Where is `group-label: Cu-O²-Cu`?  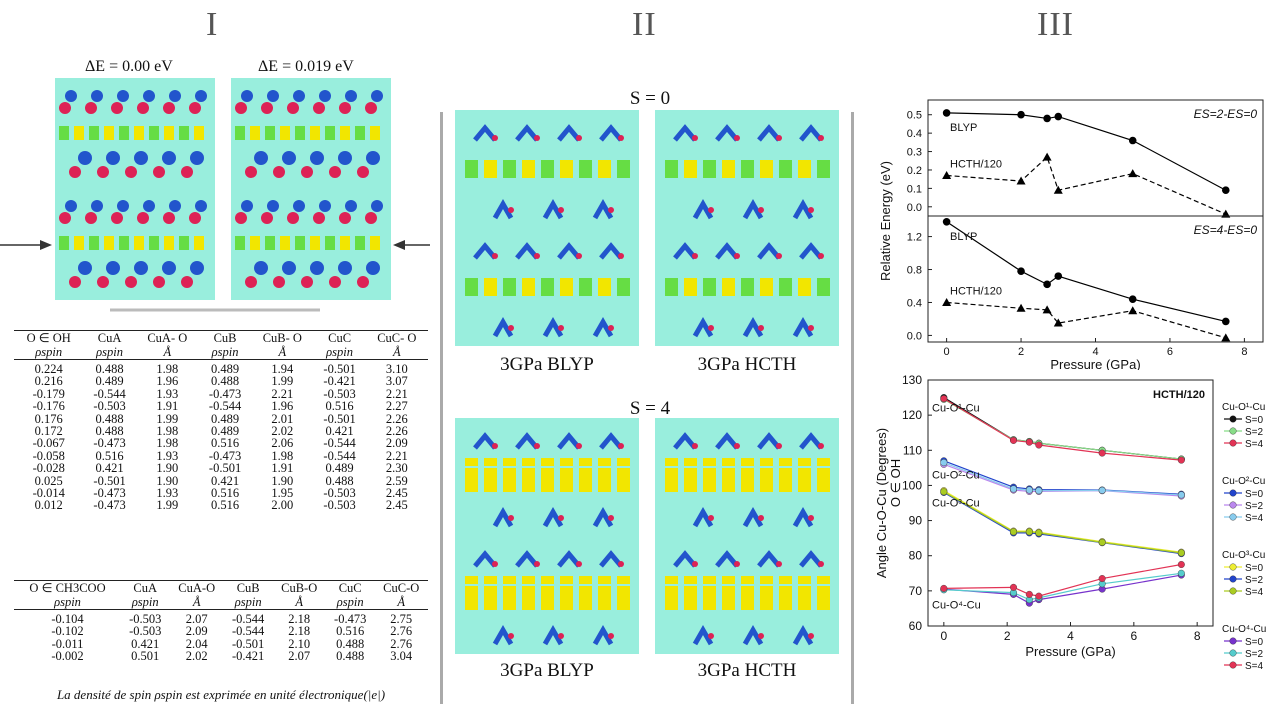
group-label: Cu-O²-Cu is located at coordinates (956, 475).